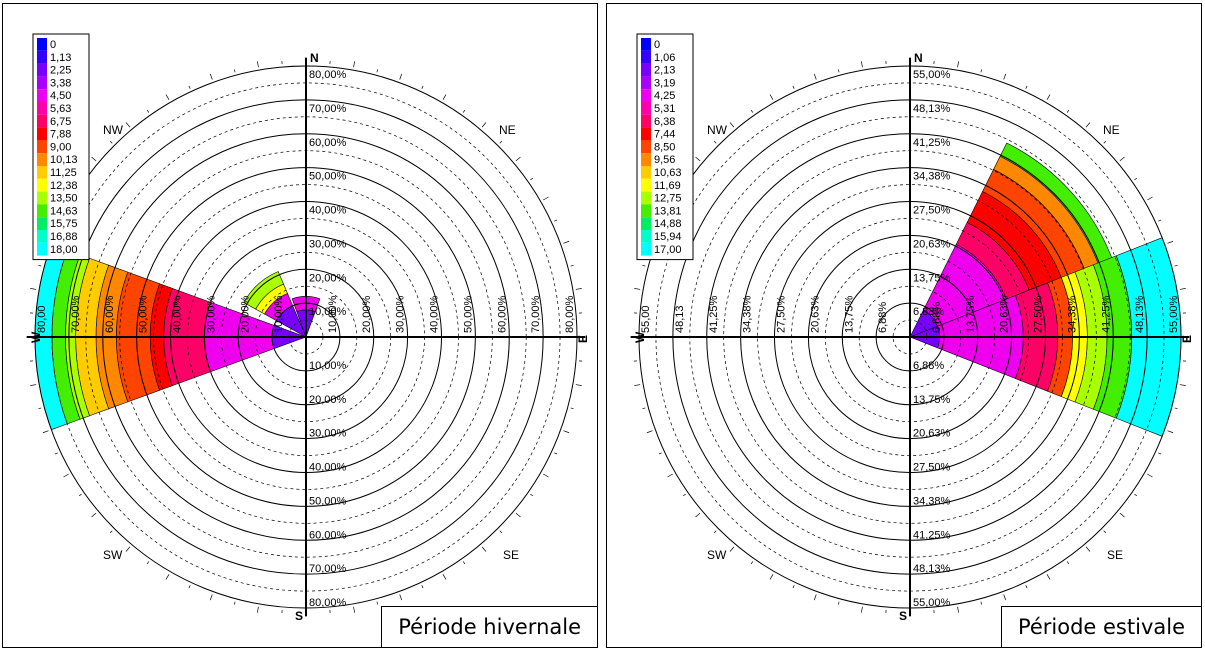 Image resolution: width=1205 pixels, height=651 pixels. I want to click on radial-label-south: 70,00%, so click(328, 569).